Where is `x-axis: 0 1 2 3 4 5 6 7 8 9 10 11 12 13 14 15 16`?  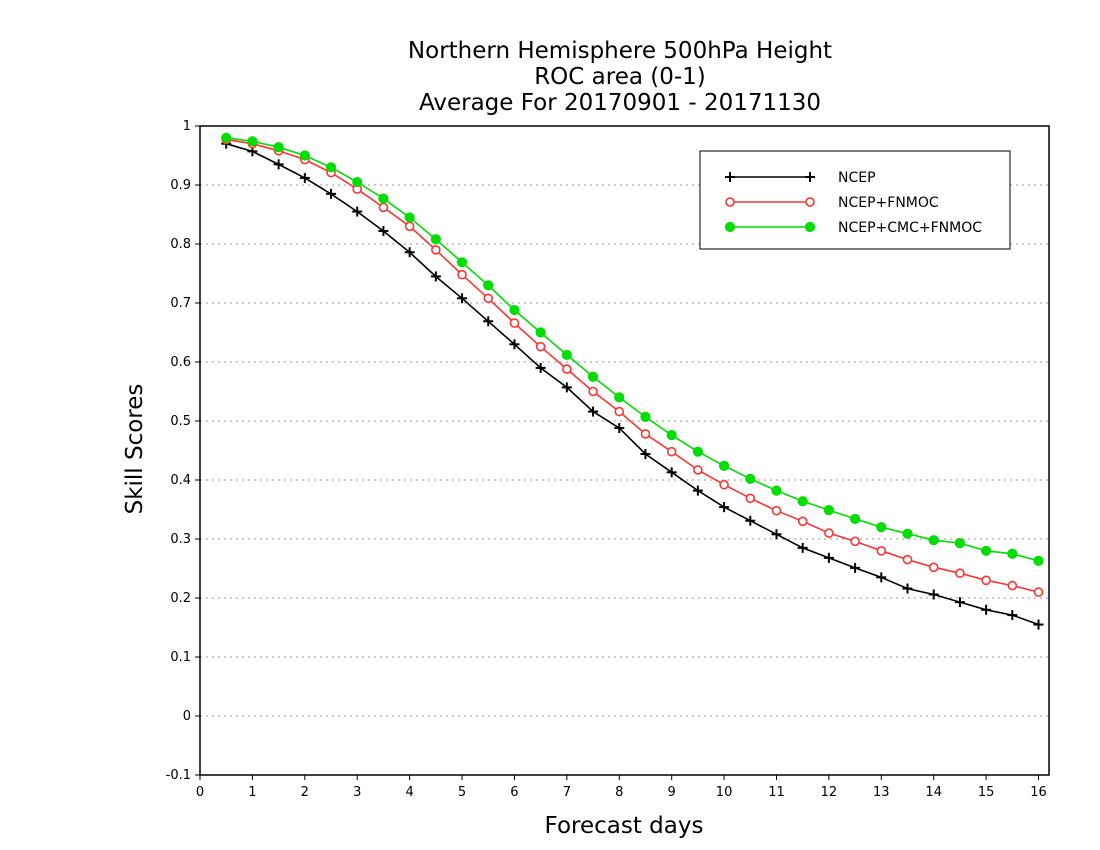 x-axis: 0 1 2 3 4 5 6 7 8 9 10 11 12 13 14 15 16 is located at coordinates (621, 787).